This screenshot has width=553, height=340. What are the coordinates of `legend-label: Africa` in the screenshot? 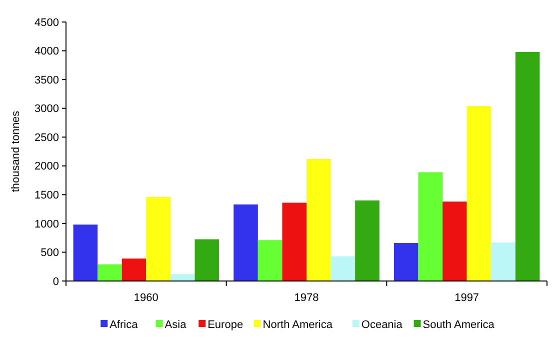 It's located at (124, 325).